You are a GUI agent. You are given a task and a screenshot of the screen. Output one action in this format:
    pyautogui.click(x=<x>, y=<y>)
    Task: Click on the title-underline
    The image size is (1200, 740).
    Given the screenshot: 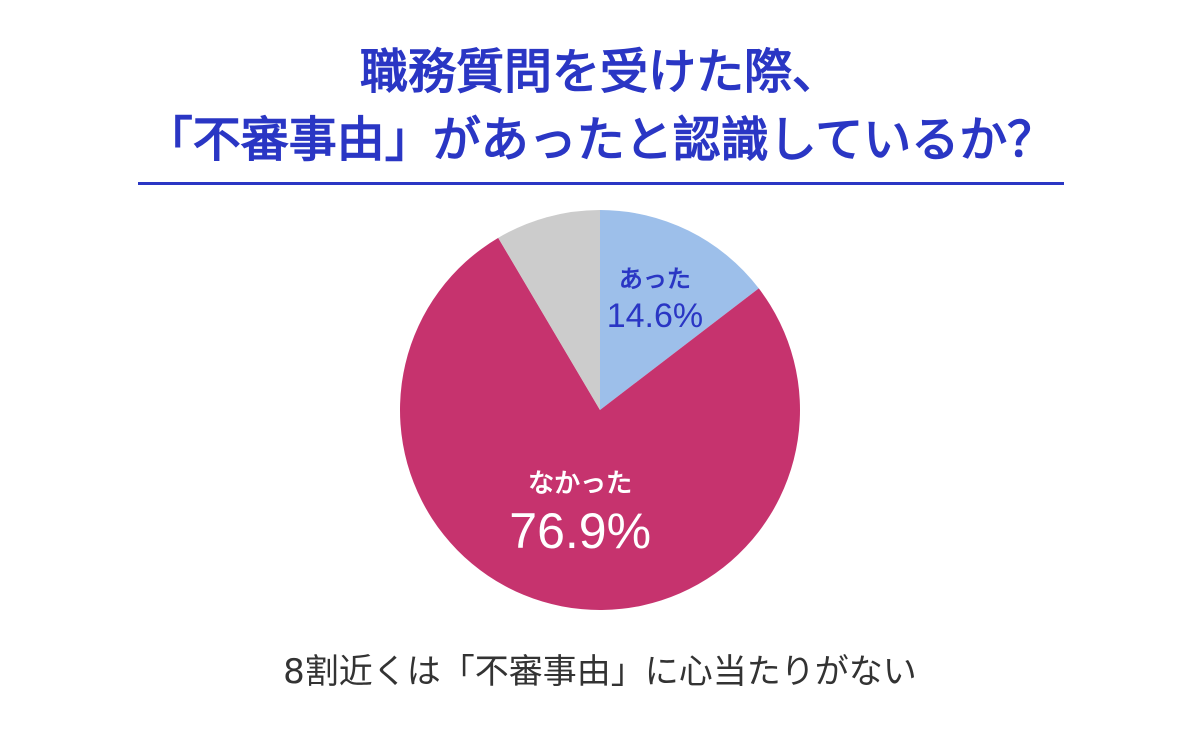 What is the action you would take?
    pyautogui.click(x=601, y=183)
    